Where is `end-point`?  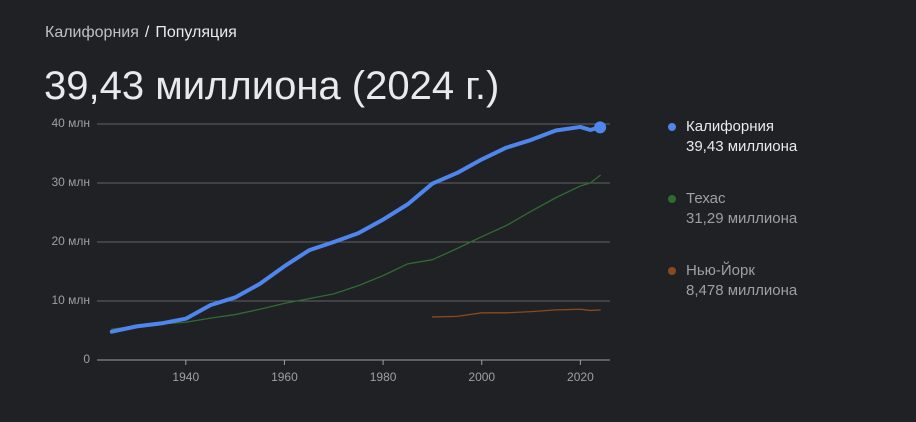 end-point is located at coordinates (600, 127).